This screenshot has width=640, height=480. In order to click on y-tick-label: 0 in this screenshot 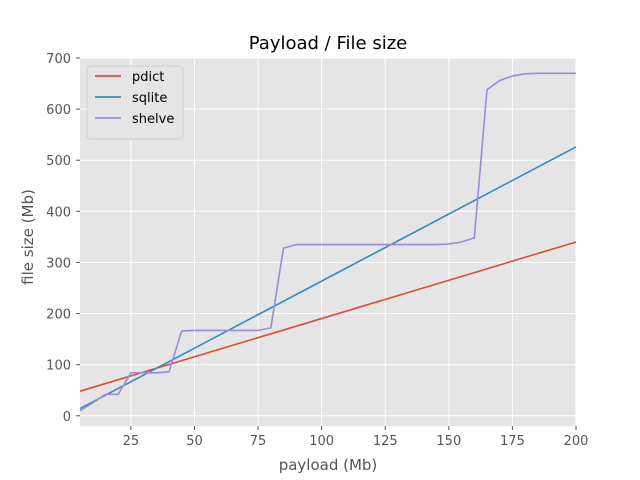, I will do `click(67, 417)`.